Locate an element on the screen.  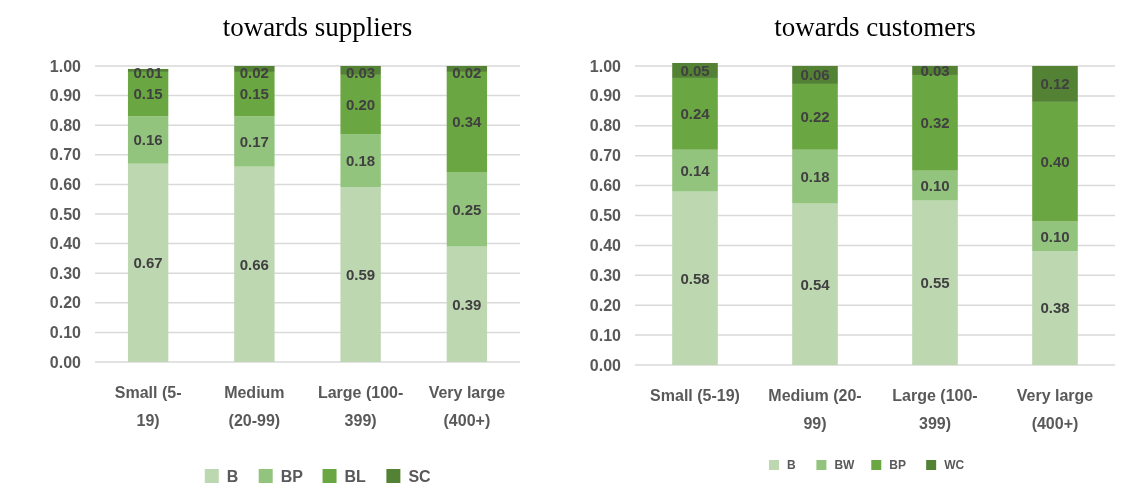
data-label: 0.16 is located at coordinates (148, 140).